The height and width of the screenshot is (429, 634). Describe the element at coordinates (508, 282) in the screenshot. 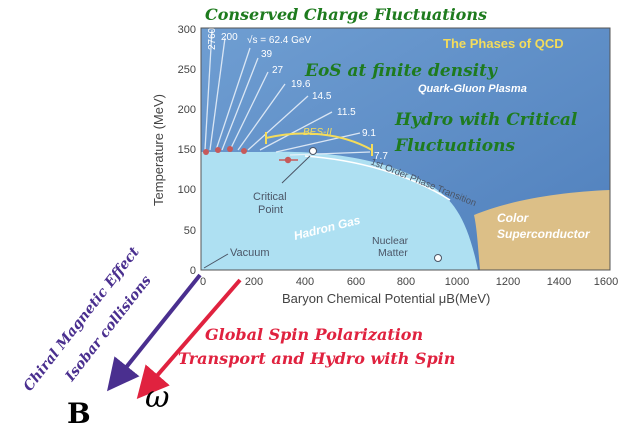

I see `x-tick-1200: 1200` at that location.